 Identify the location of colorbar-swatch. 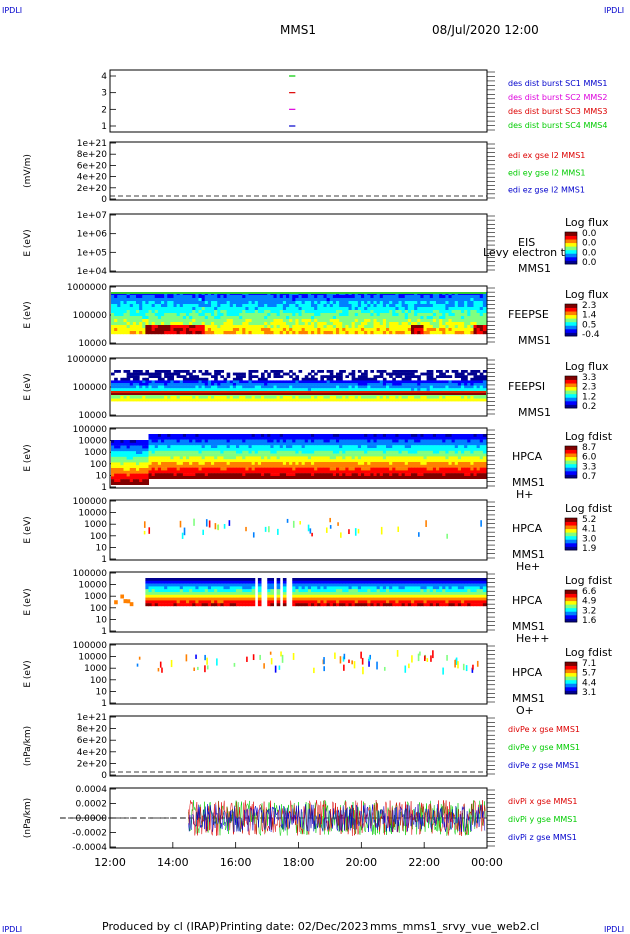
(571, 385).